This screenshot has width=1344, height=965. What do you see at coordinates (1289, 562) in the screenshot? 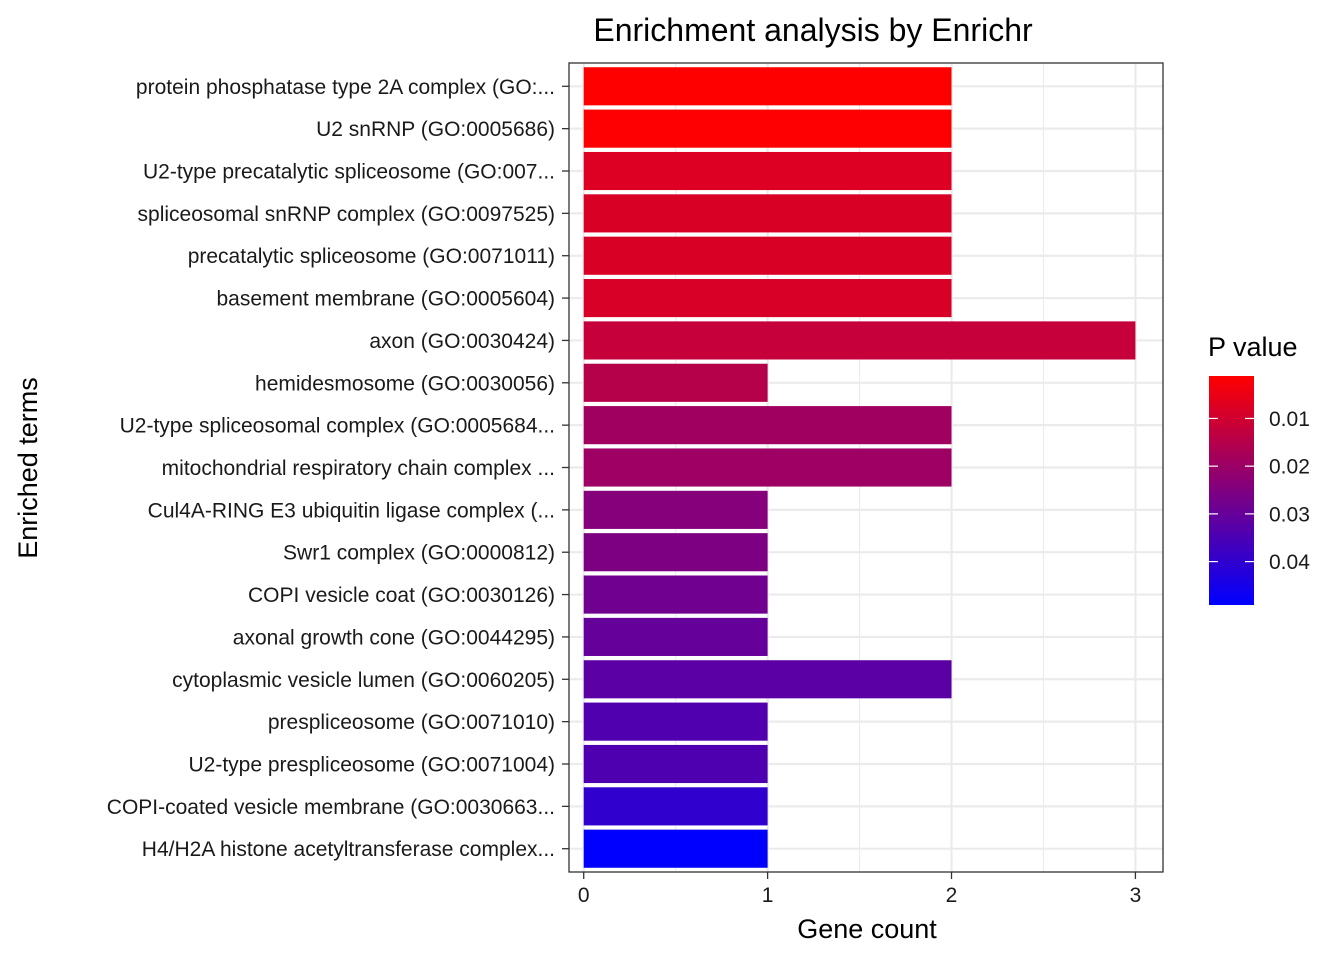
I see `legend-tick-label: 0.04` at bounding box center [1289, 562].